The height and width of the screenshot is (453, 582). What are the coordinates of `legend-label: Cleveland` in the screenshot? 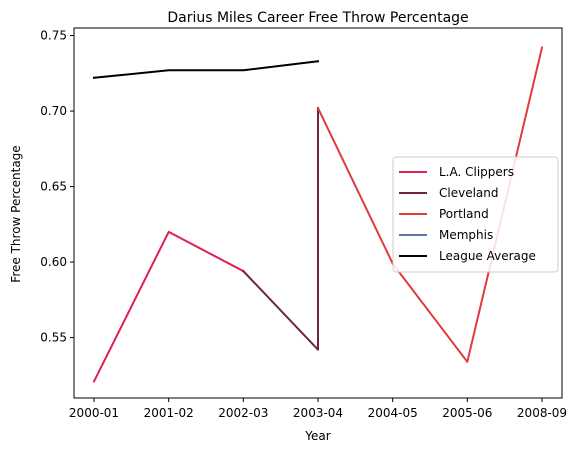 It's located at (469, 193).